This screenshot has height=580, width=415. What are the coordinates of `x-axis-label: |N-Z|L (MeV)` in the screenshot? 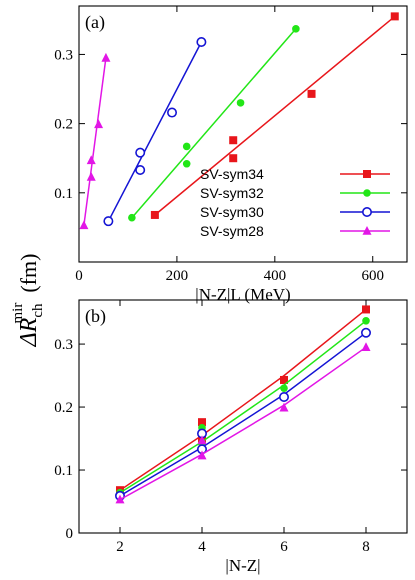 It's located at (242, 294).